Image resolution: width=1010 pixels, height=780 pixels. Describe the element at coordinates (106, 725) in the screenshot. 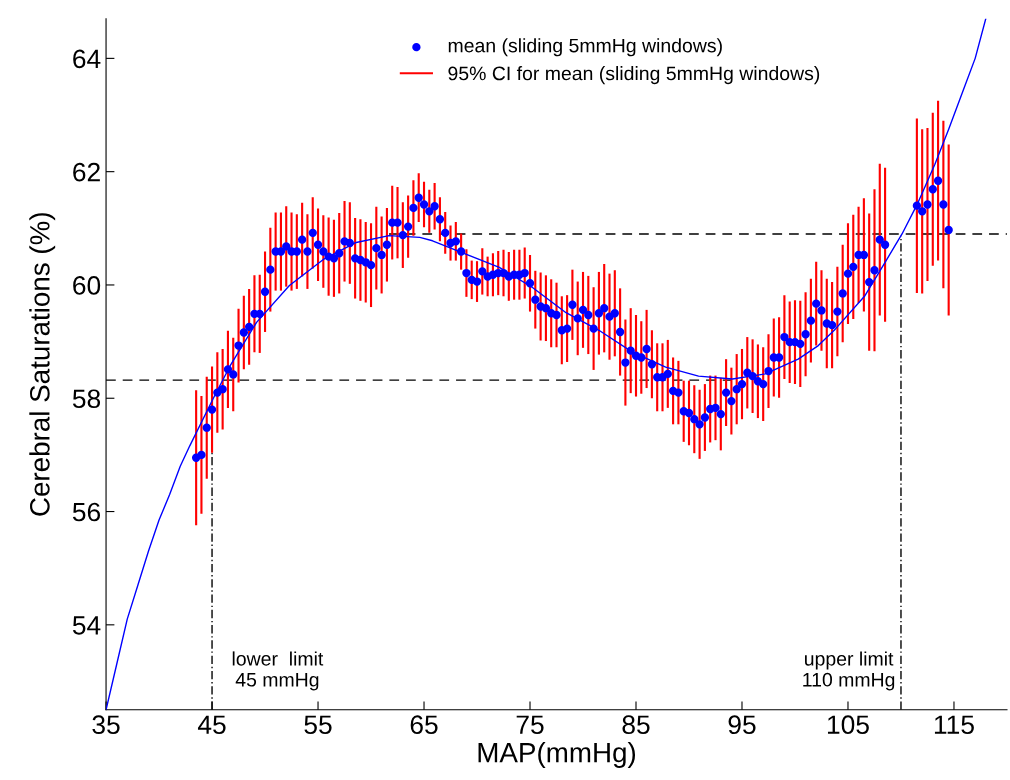

I see `x-tick-label: 35` at that location.